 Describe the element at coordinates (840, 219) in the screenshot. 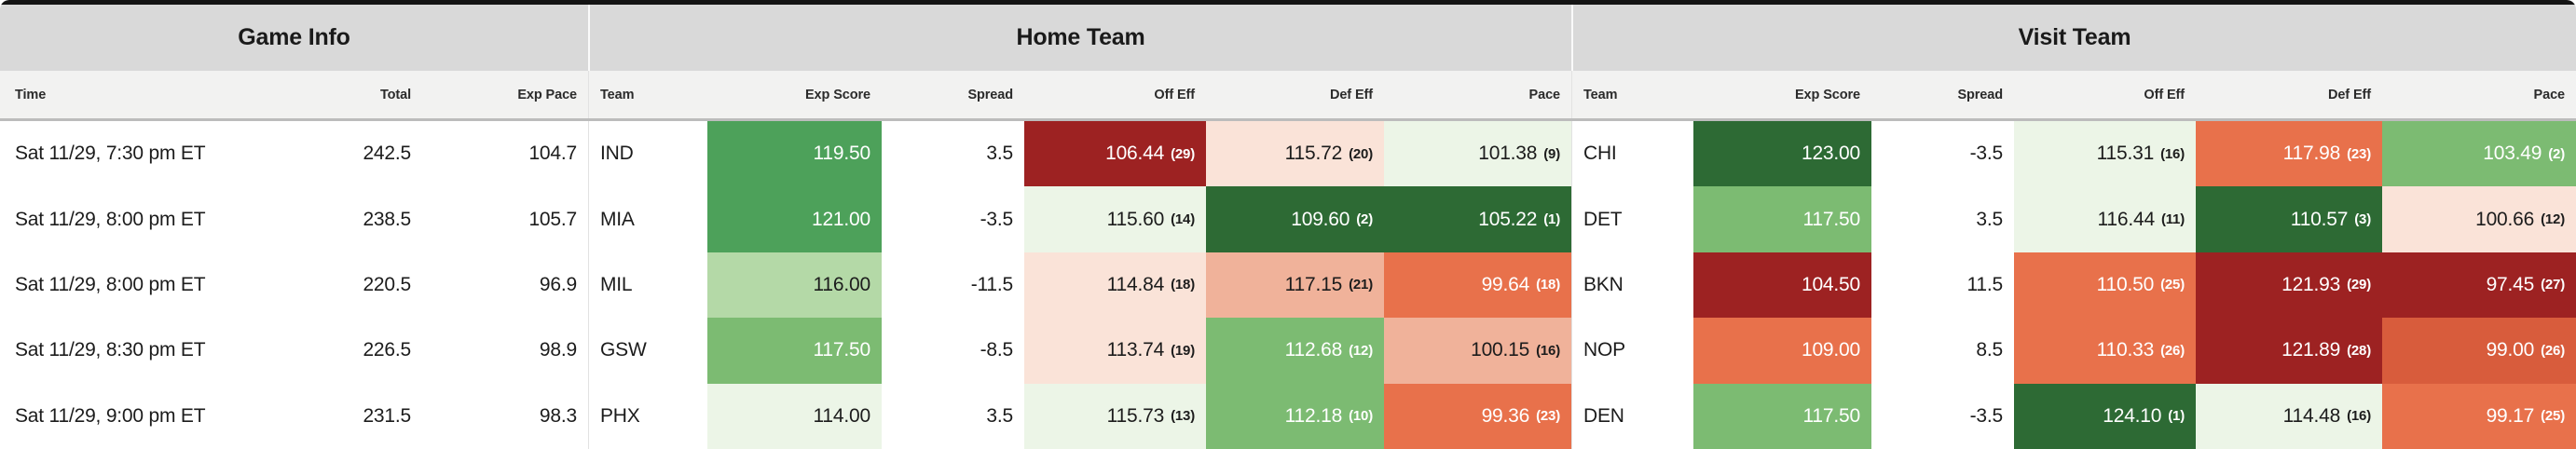

I see `cell-value: 121.00` at that location.